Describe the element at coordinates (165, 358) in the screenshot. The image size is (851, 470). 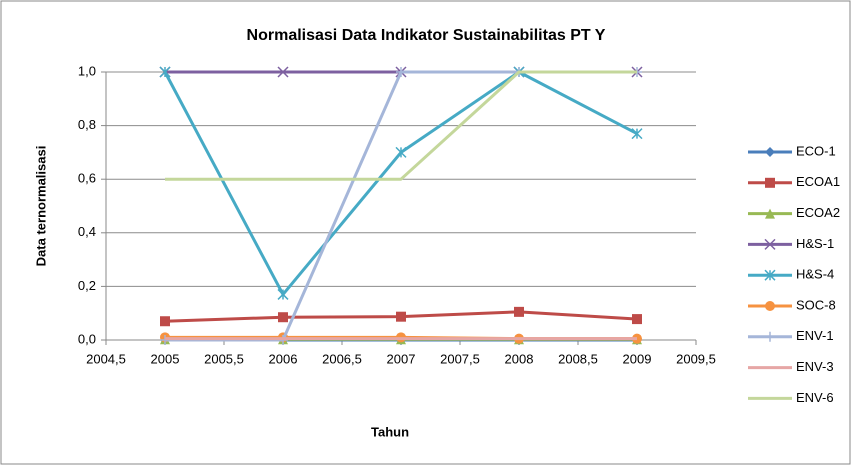
I see `x-tick-label: 2005` at that location.